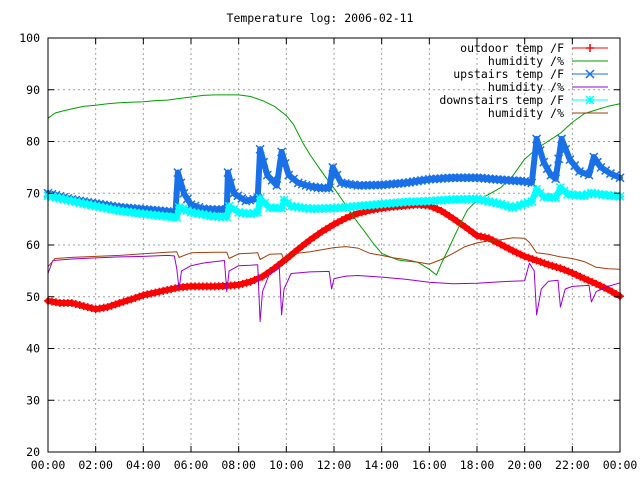  I want to click on x-tick-label: 16:00, so click(429, 465).